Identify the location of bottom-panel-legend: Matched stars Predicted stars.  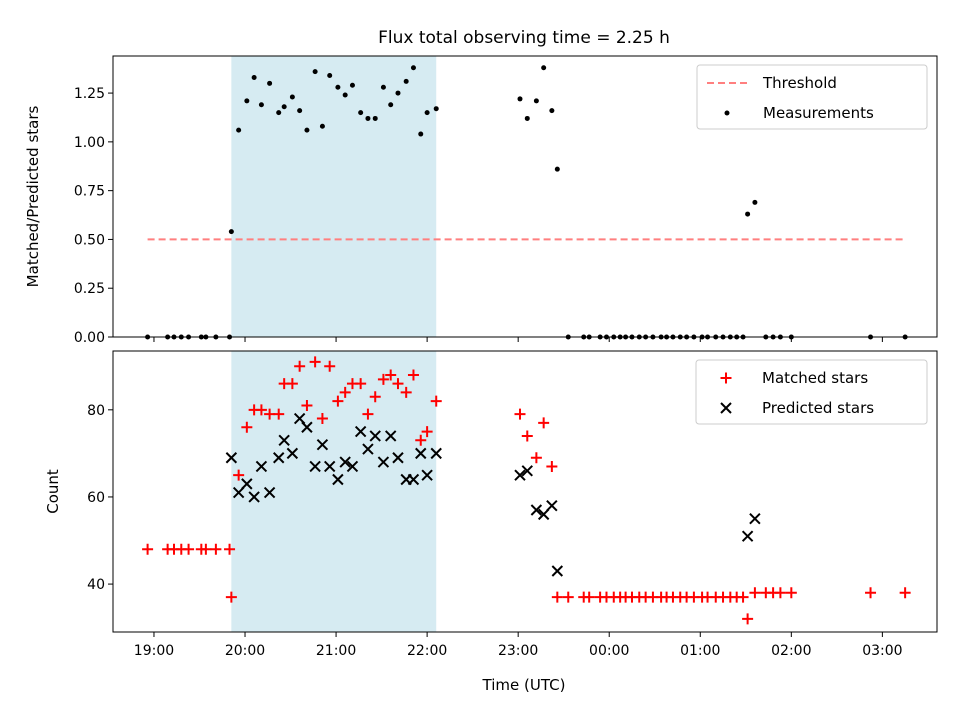
(811, 392).